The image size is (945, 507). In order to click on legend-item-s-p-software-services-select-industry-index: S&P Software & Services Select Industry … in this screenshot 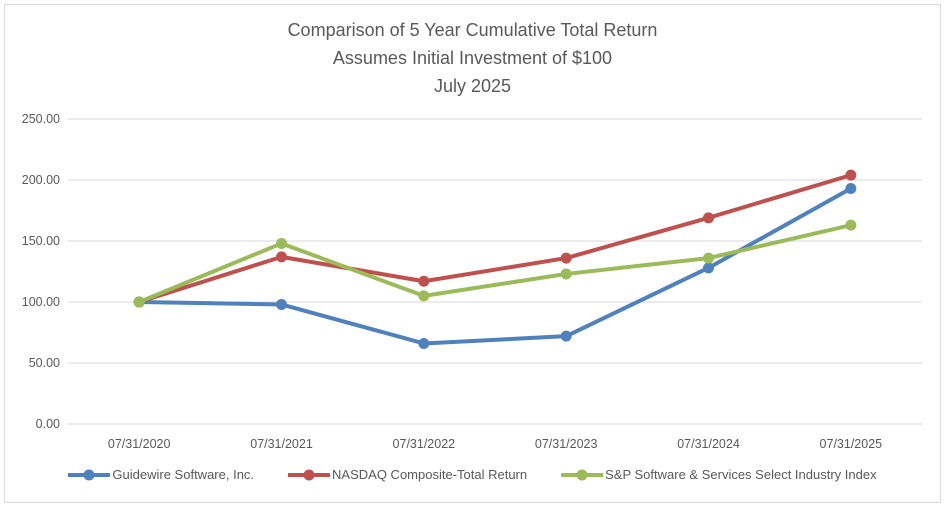, I will do `click(719, 474)`.